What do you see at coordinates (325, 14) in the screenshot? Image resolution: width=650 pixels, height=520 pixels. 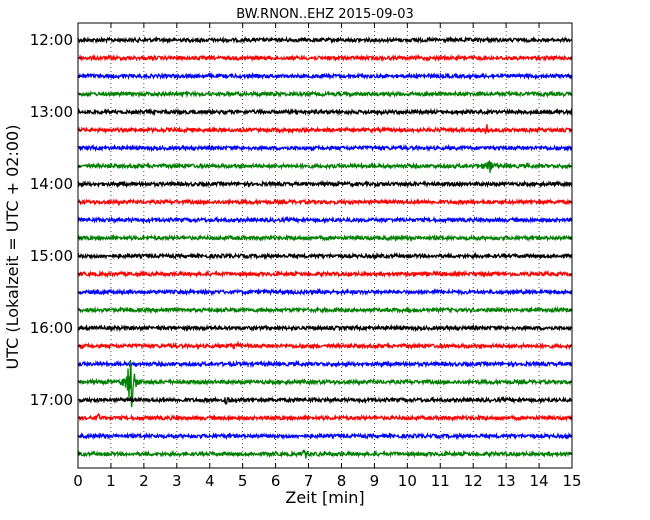 I see `chart-title: BW.RNON..EHZ 2015-09-03` at bounding box center [325, 14].